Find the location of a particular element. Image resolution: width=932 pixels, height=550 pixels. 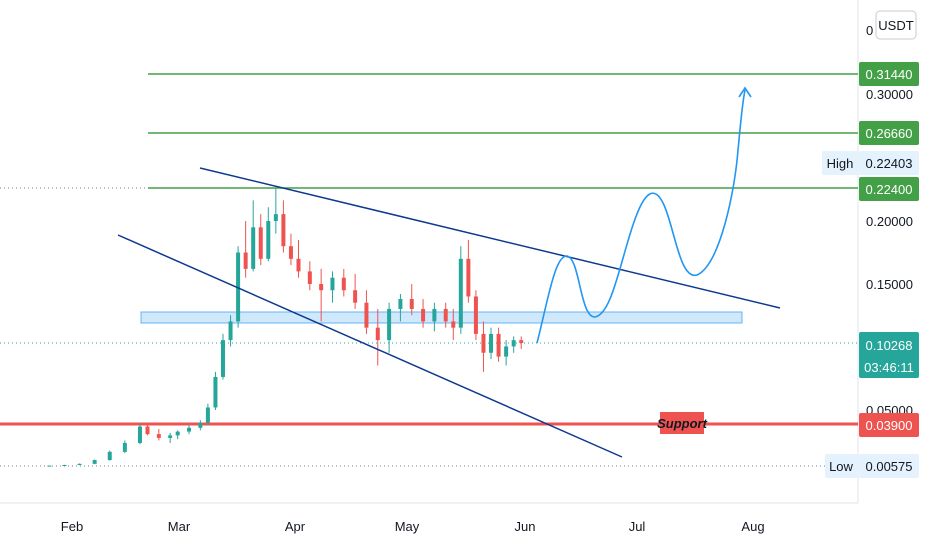

high-label-box is located at coordinates (840, 163).